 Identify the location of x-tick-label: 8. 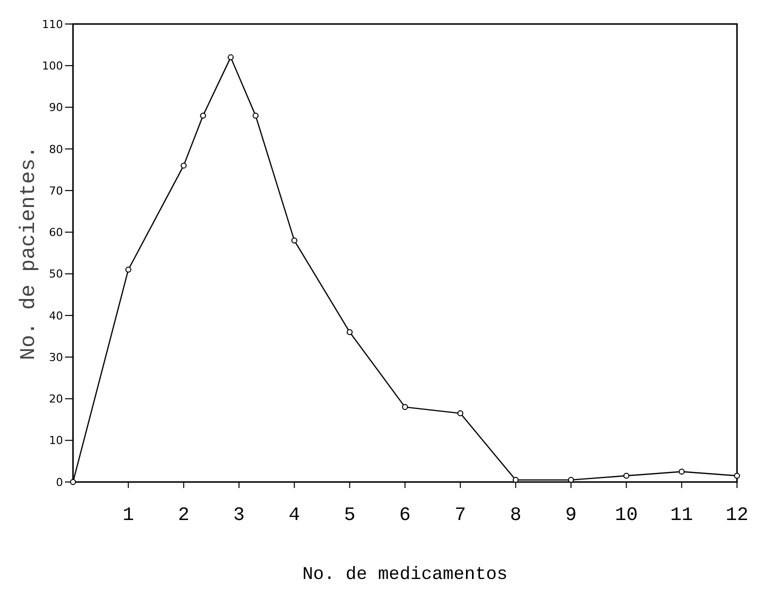
(516, 515).